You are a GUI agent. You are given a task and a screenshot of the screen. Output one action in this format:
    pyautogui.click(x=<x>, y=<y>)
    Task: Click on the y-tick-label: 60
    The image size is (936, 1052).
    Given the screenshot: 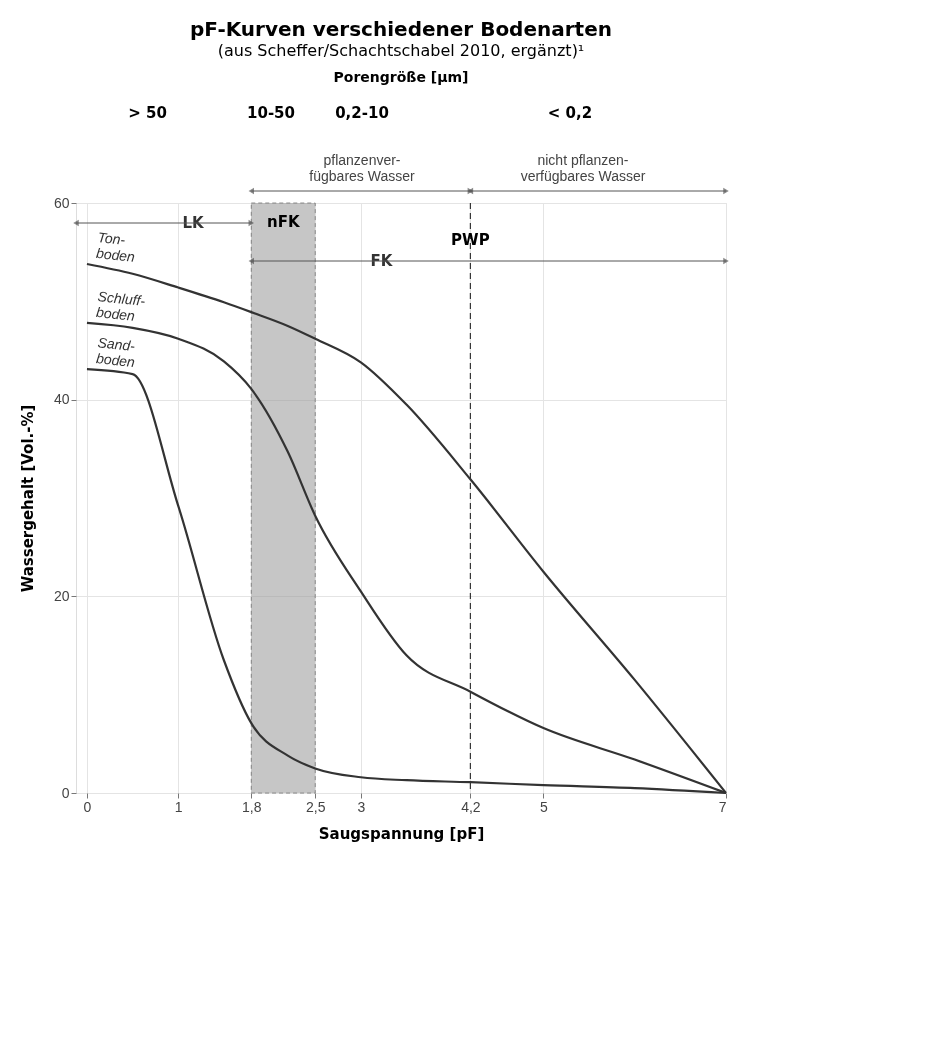 What is the action you would take?
    pyautogui.click(x=61, y=202)
    